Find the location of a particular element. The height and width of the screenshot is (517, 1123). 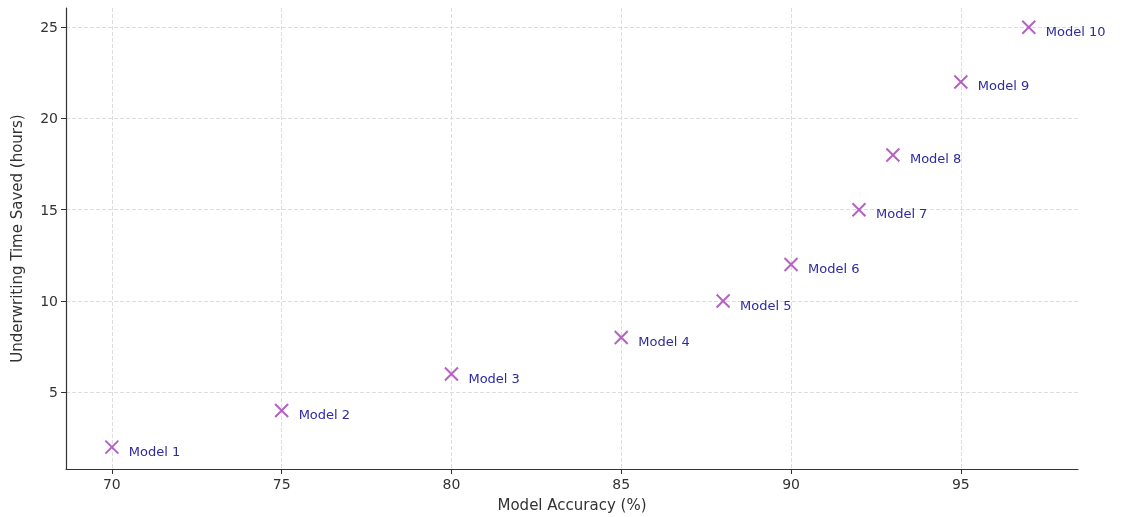

y-axis-title: Underwriting Time Saved (hours) is located at coordinates (16, 238).